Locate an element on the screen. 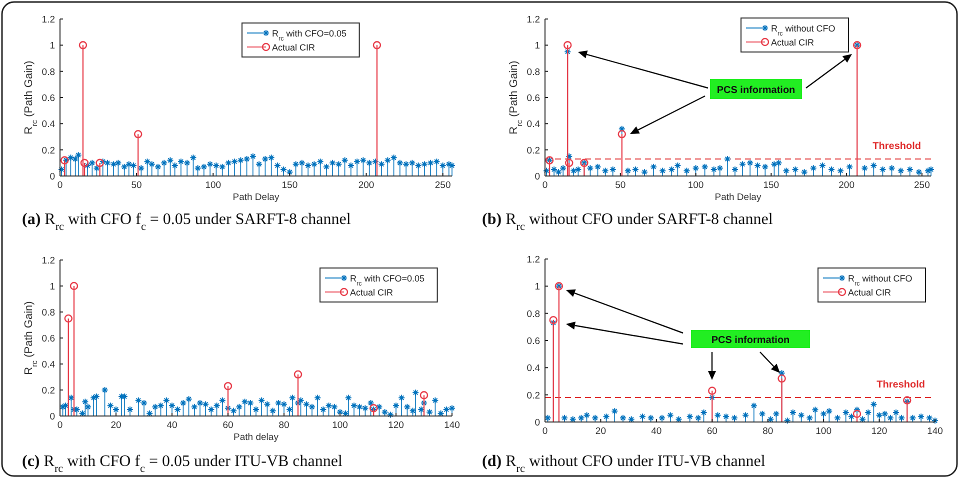  text: (c) R$_{rc}$ with CFO f$_{c}$ = 0.05 under ITU-VB channel is located at coordinates (182, 464).